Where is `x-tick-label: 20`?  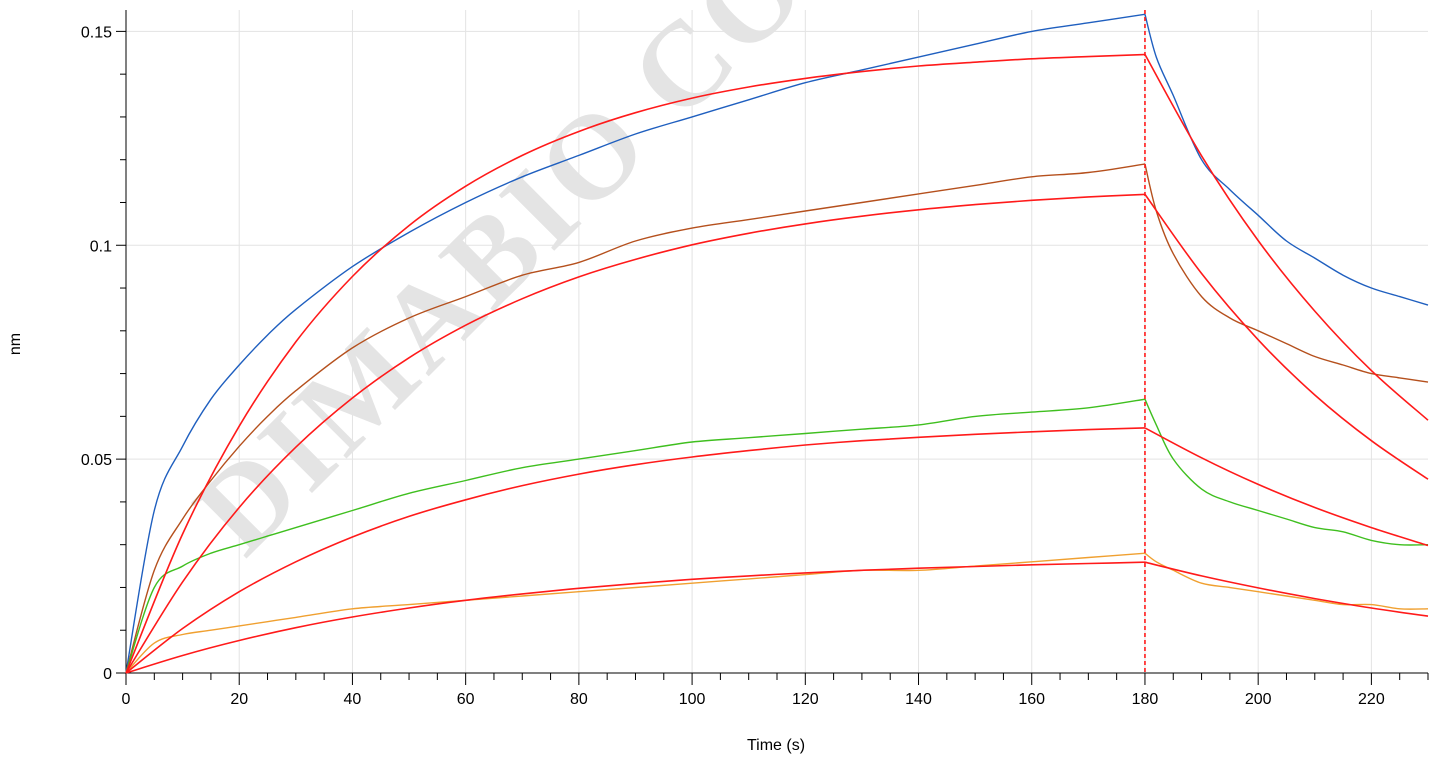 x-tick-label: 20 is located at coordinates (239, 699).